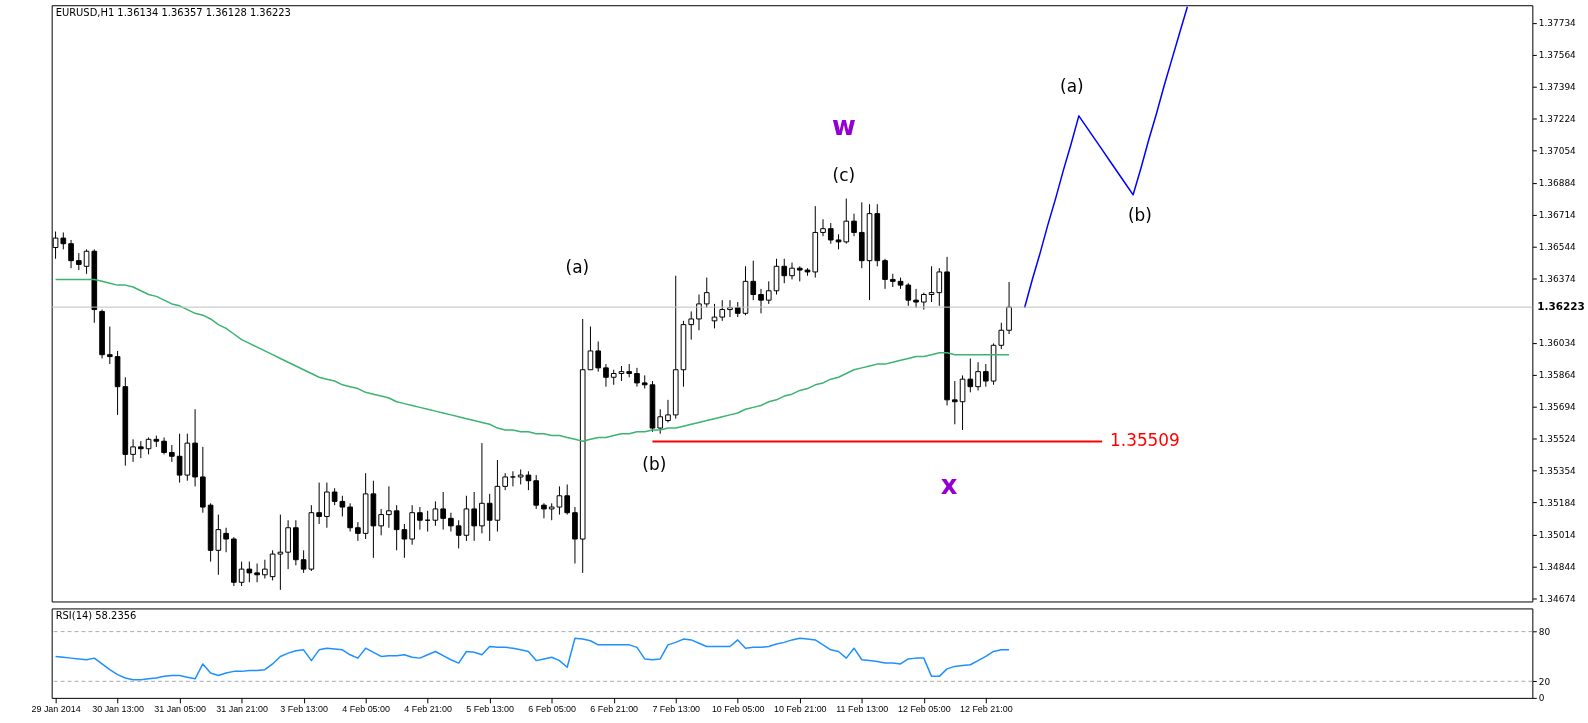 This screenshot has width=1588, height=723. What do you see at coordinates (1557, 151) in the screenshot?
I see `y-tick-label: 1.37054` at bounding box center [1557, 151].